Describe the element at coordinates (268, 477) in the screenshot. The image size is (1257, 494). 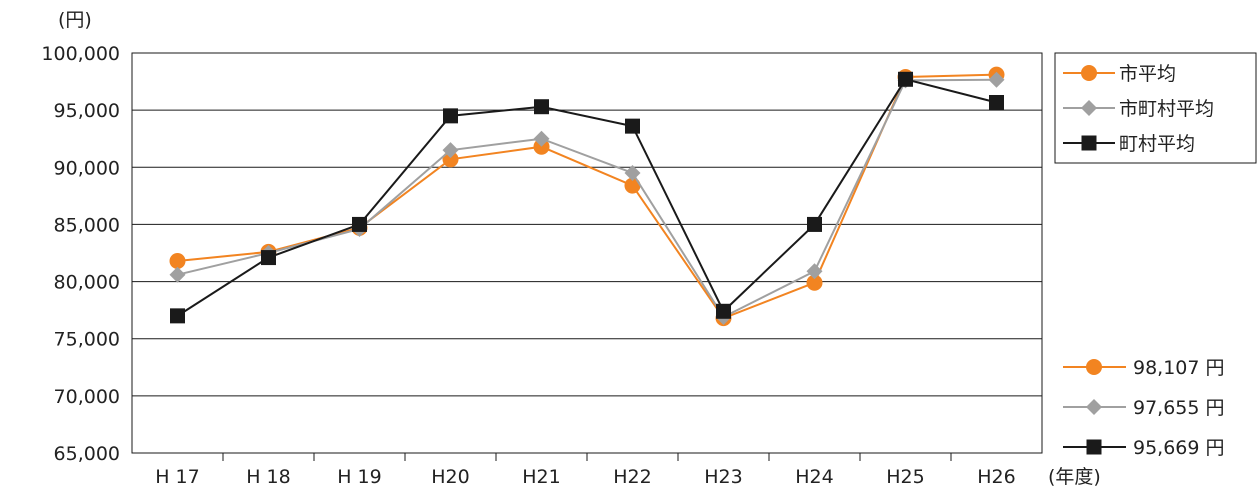
I see `x-tick-label: H 18` at that location.